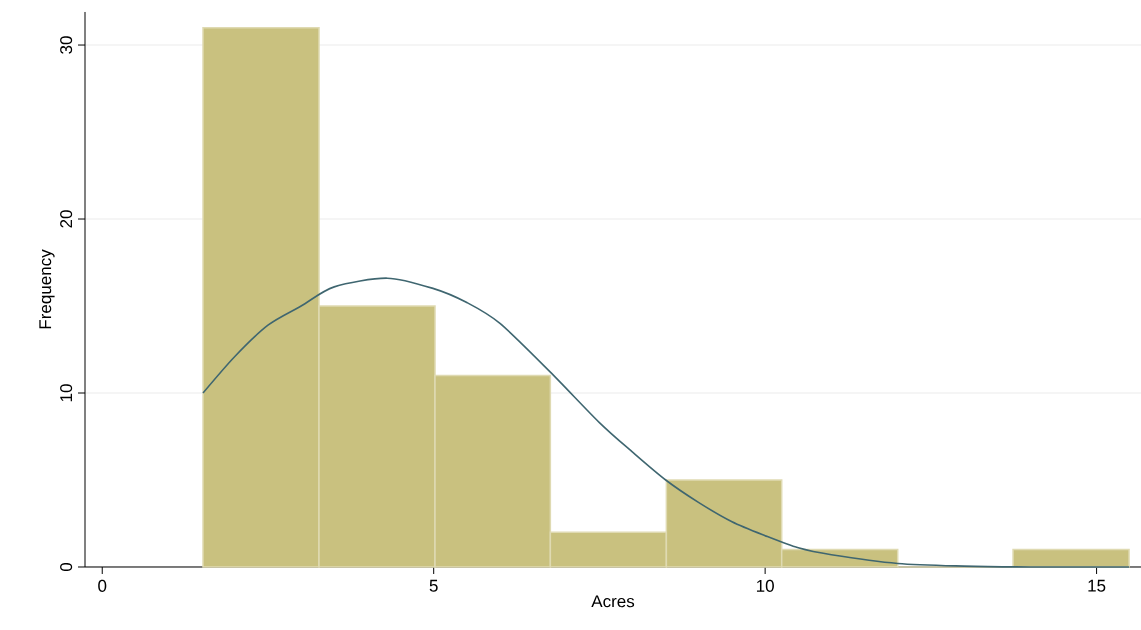 Image resolution: width=1141 pixels, height=630 pixels. I want to click on x-tick-label: 15, so click(1097, 585).